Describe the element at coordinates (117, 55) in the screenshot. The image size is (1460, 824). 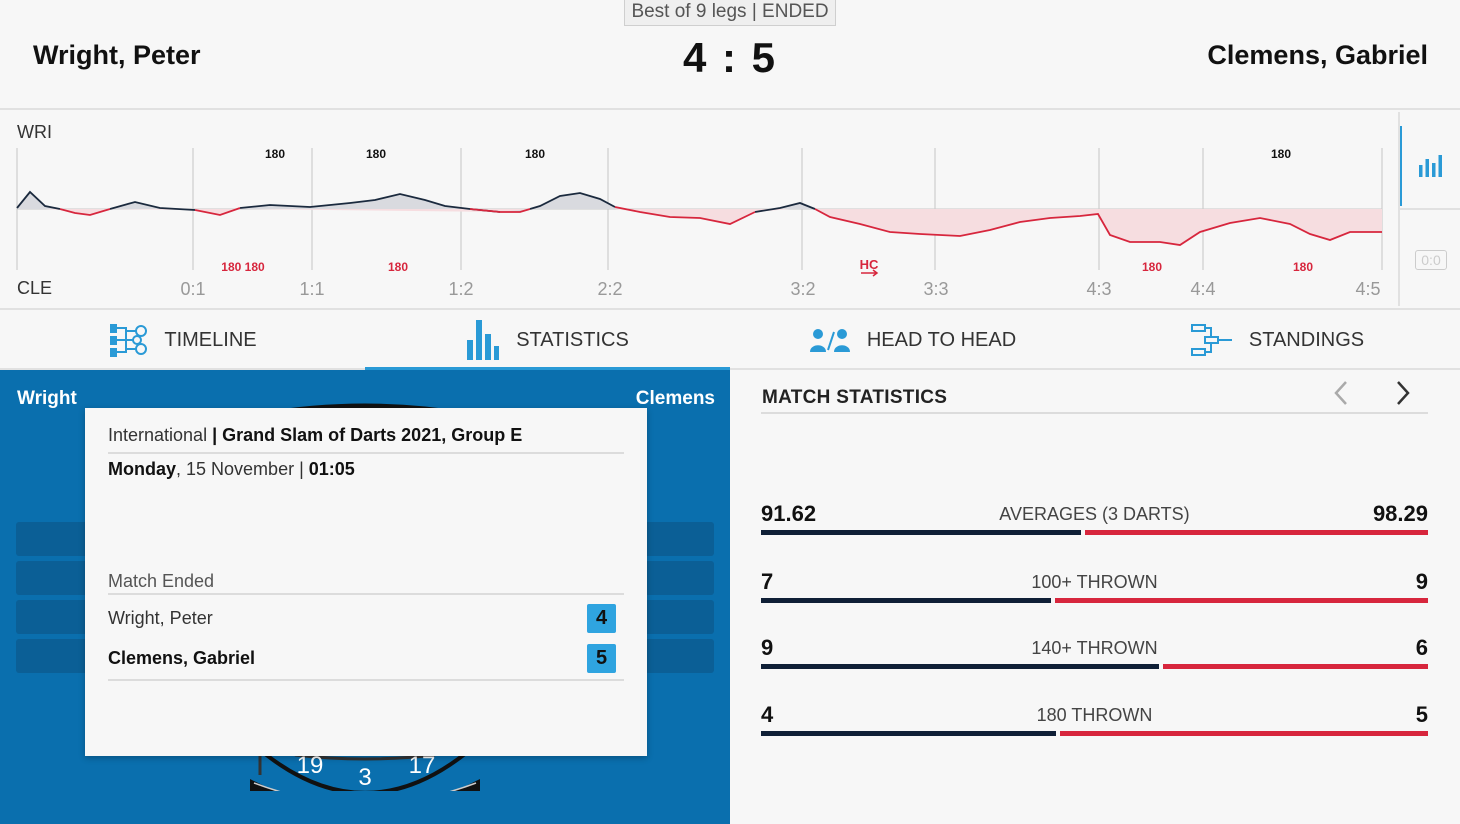
I see `home-player-name: Wright, Peter` at that location.